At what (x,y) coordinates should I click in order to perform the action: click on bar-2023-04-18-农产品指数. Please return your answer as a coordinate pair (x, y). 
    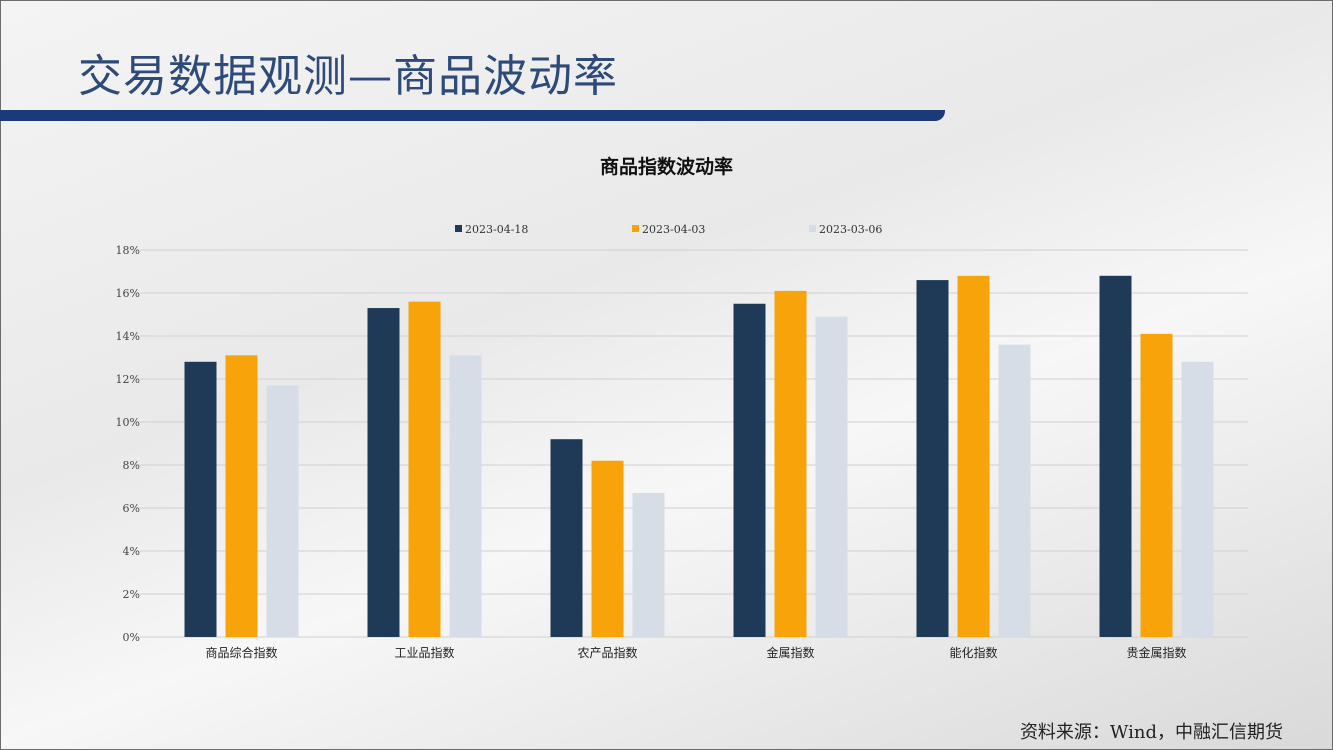
    Looking at the image, I should click on (566, 538).